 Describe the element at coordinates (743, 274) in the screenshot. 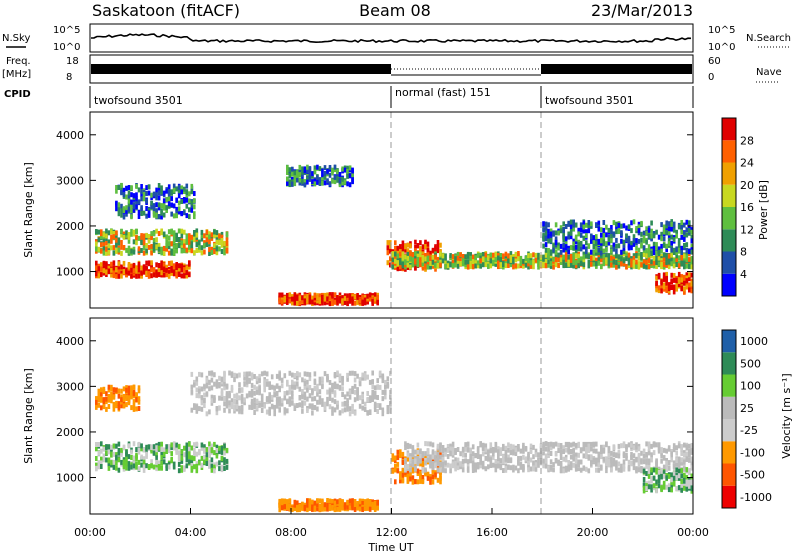

I see `power-colorbar-tick: 4` at that location.